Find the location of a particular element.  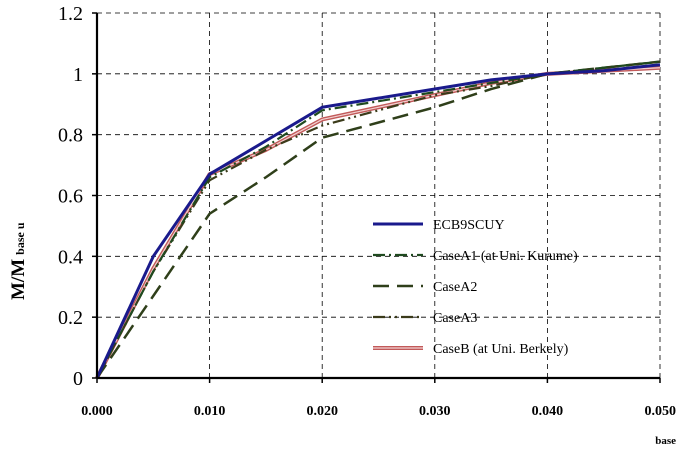

y-tick-label: 1 is located at coordinates (78, 75).